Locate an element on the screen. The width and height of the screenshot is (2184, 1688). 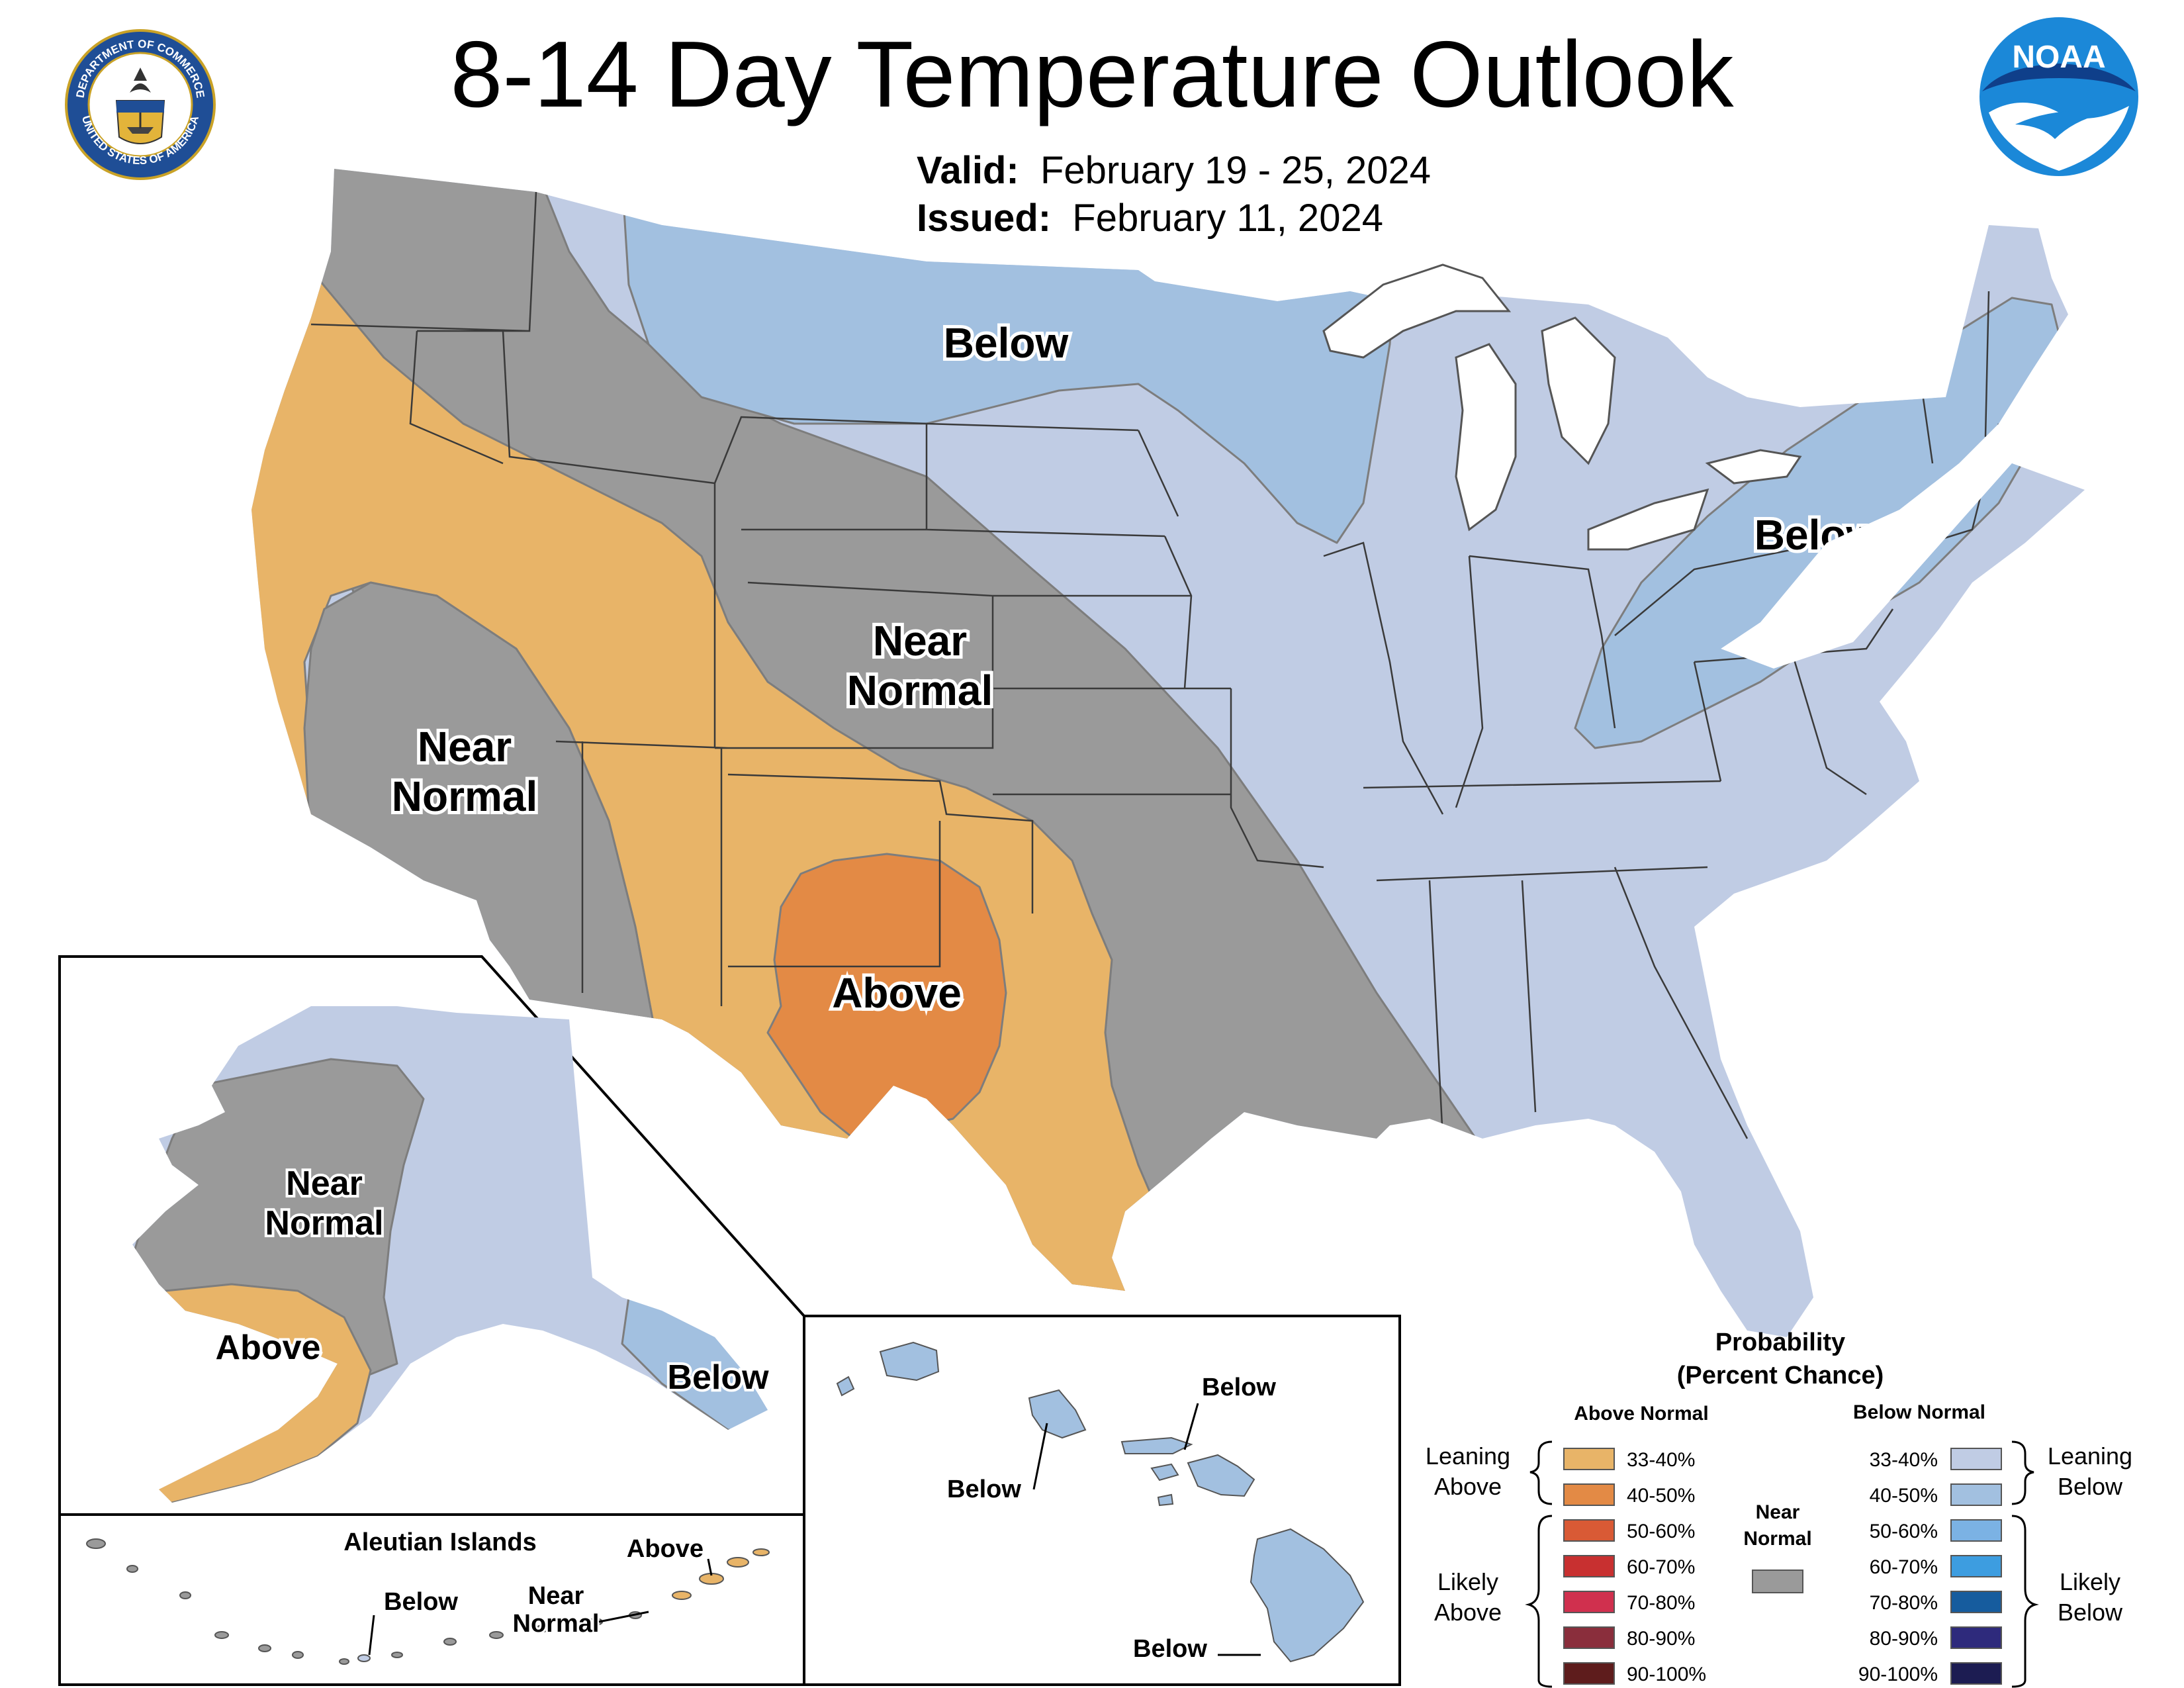
hawaii-islands is located at coordinates (1100, 1502).